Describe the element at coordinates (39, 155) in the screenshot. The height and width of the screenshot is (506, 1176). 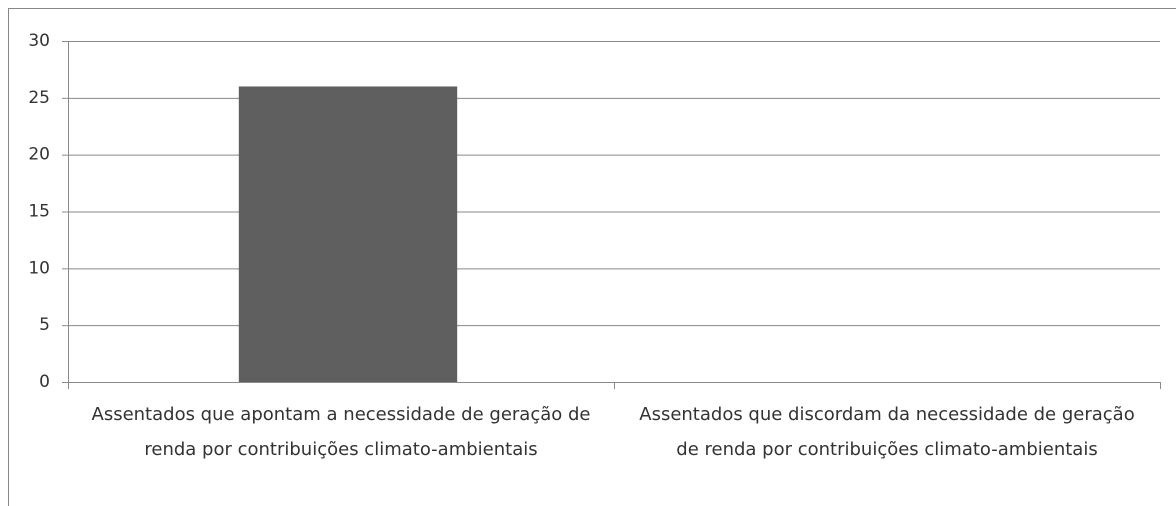
I see `y-tick-label: 20` at that location.